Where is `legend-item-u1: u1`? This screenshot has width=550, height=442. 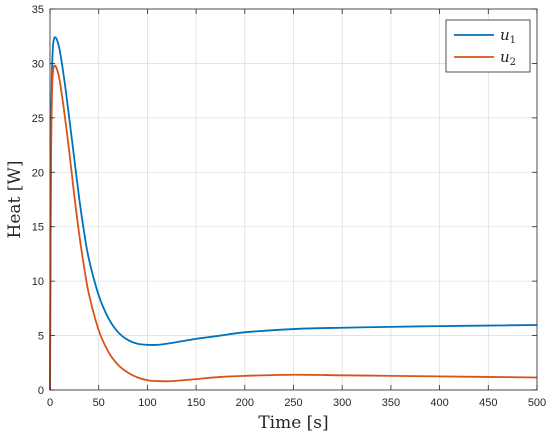 legend-item-u1: u1 is located at coordinates (485, 36).